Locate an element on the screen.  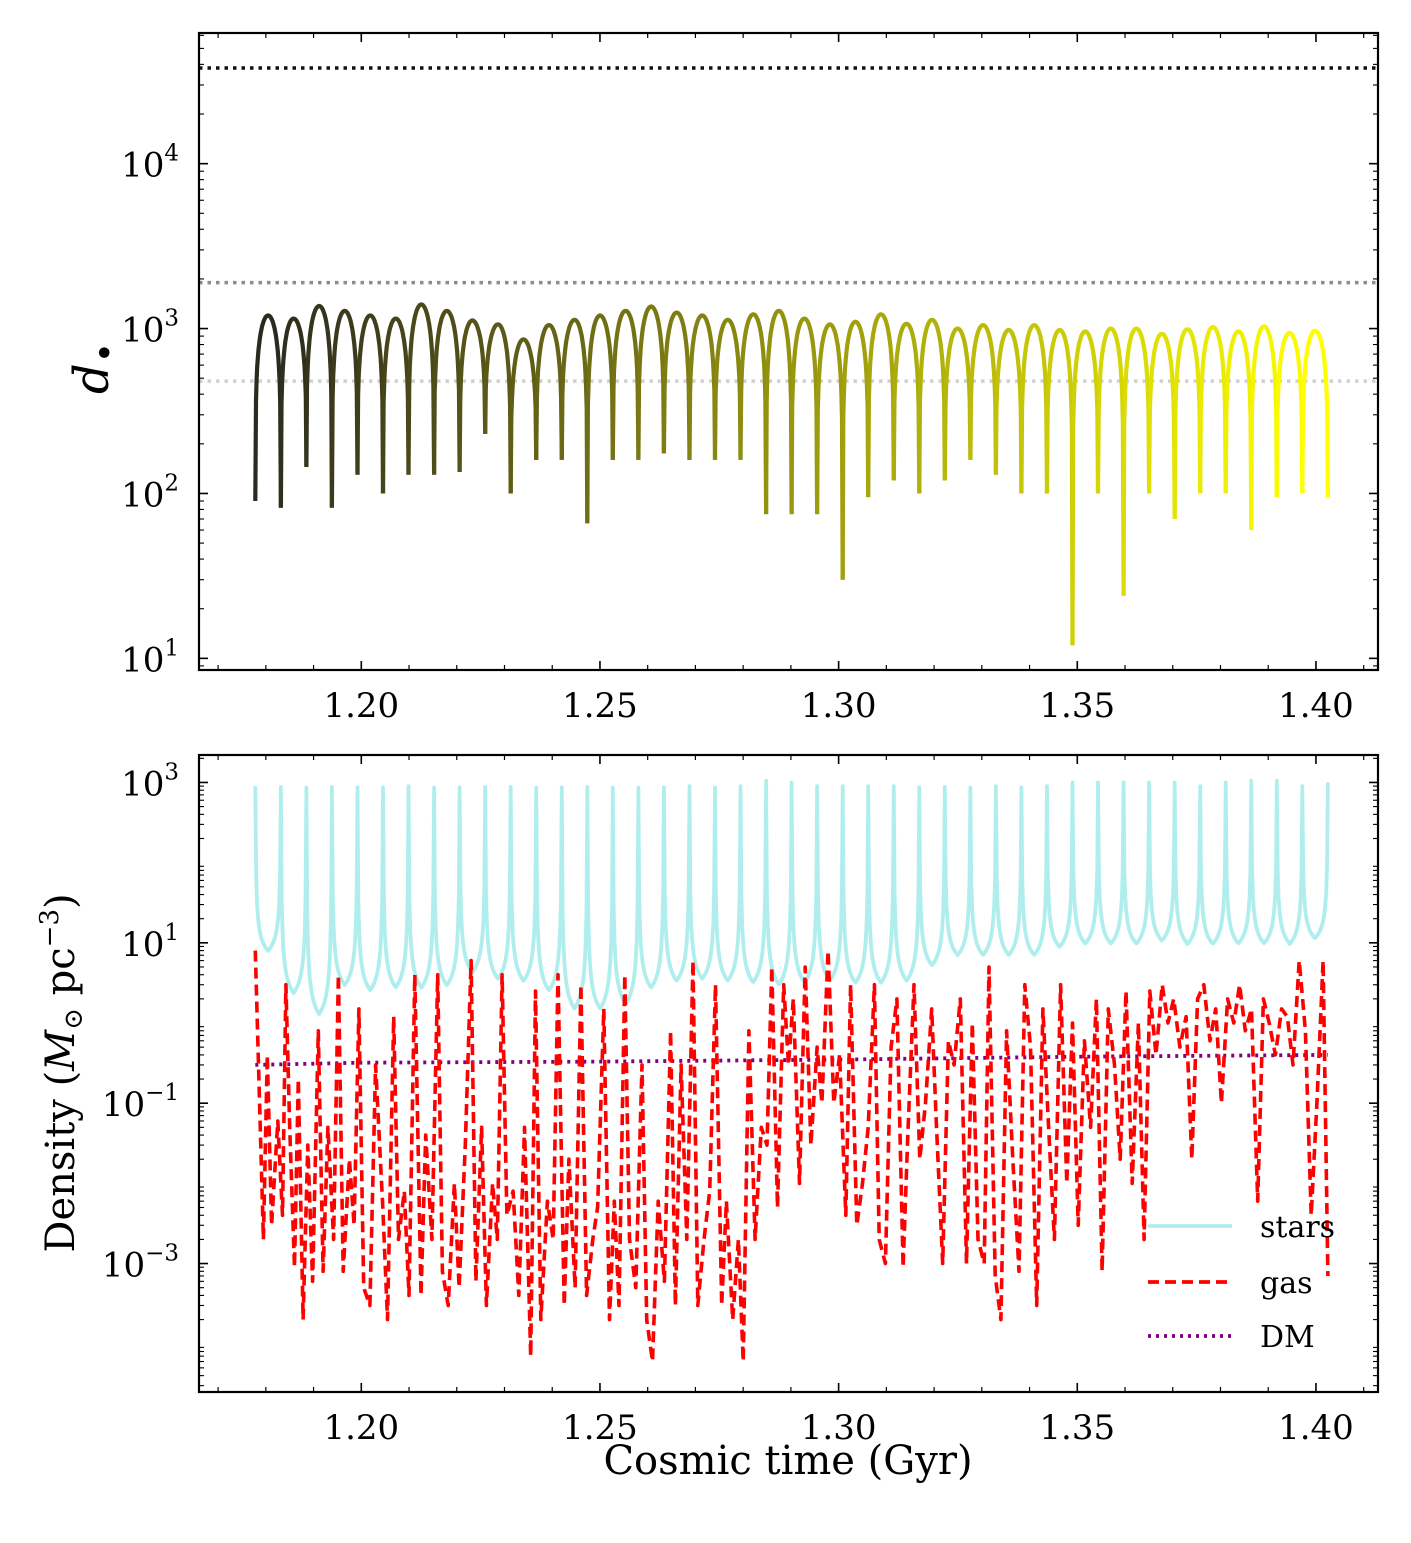
top-xtick-label: 1.25 is located at coordinates (600, 706).